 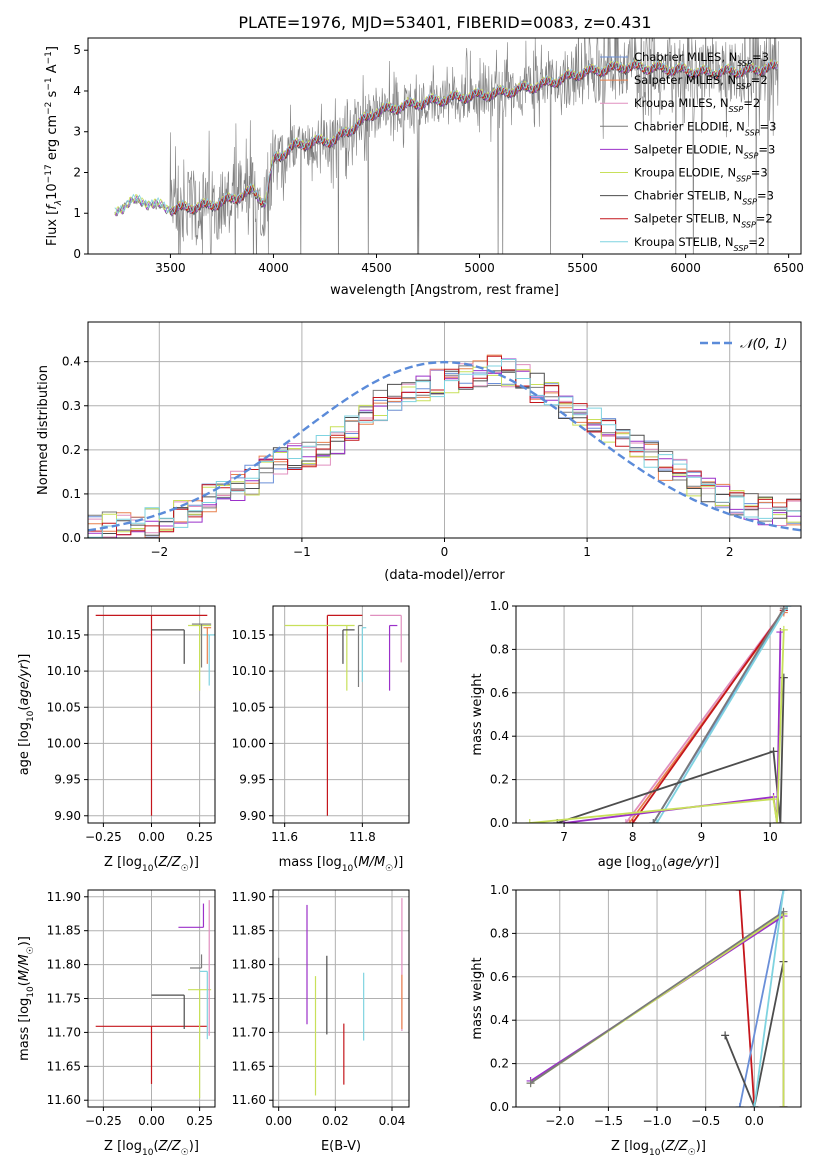 What do you see at coordinates (701, 82) in the screenshot?
I see `legend-label: Salpeter MILES, NSSP=2` at bounding box center [701, 82].